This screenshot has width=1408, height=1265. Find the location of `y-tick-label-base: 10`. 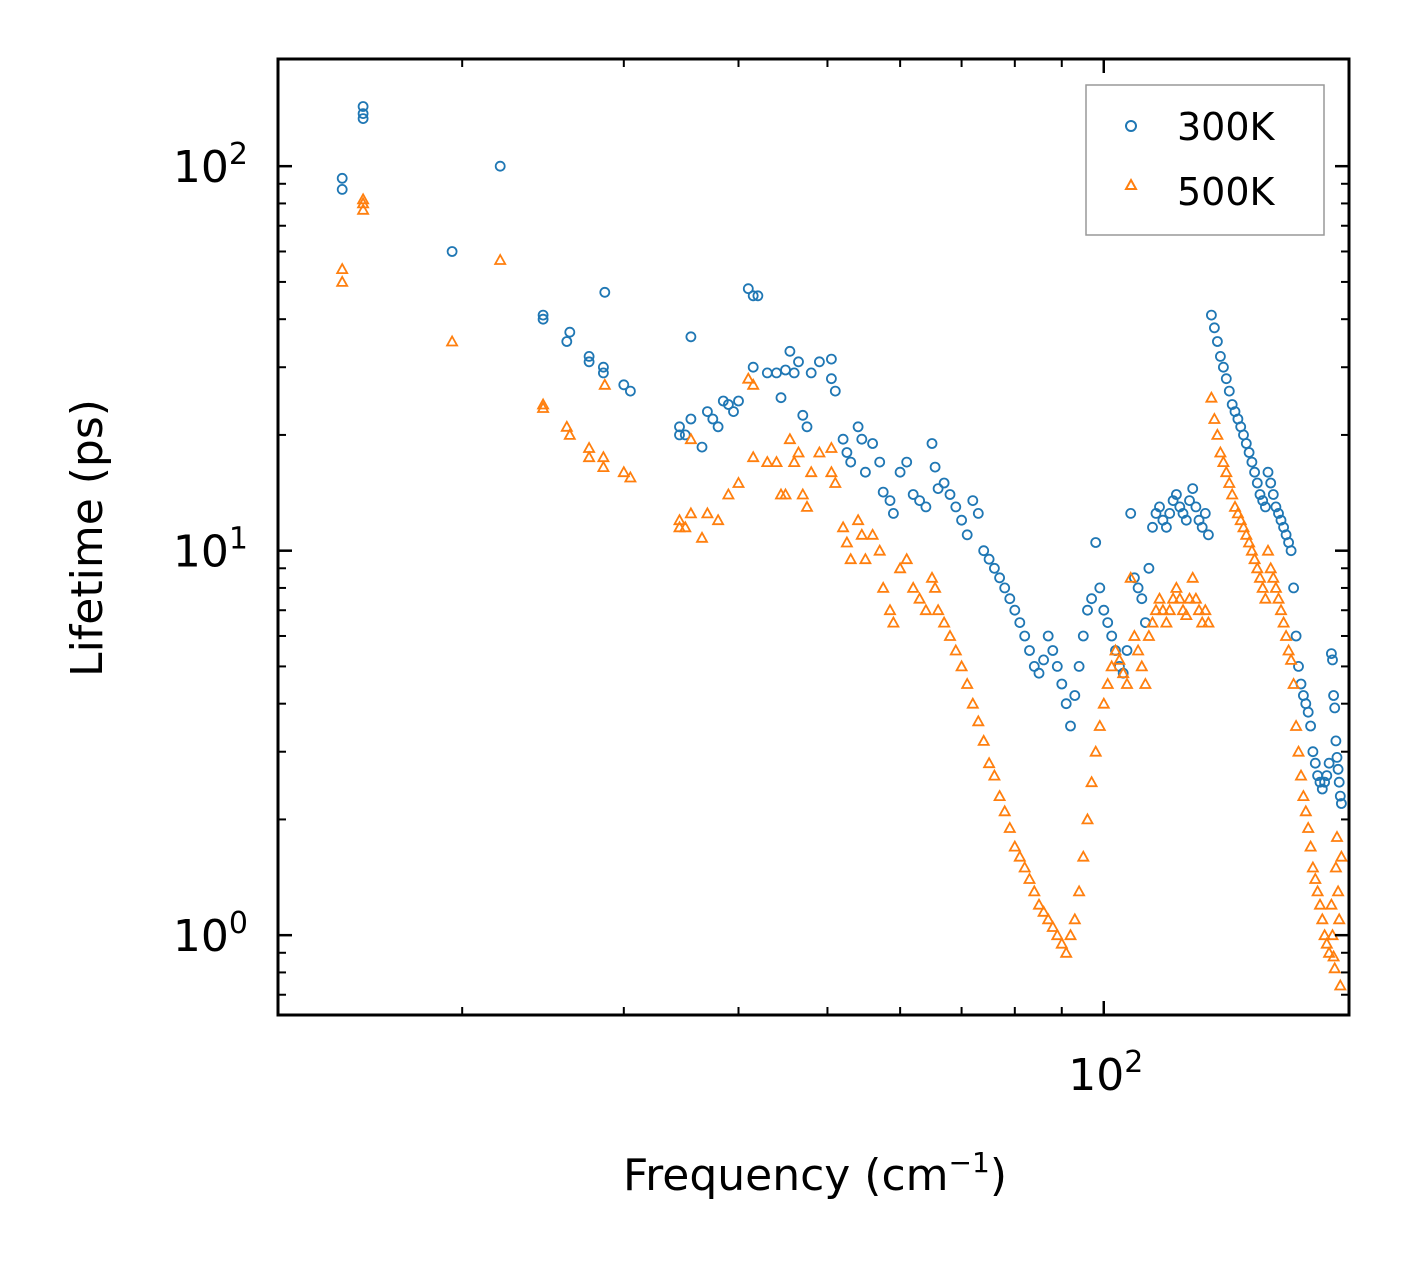

y-tick-label-base: 10 is located at coordinates (201, 167).